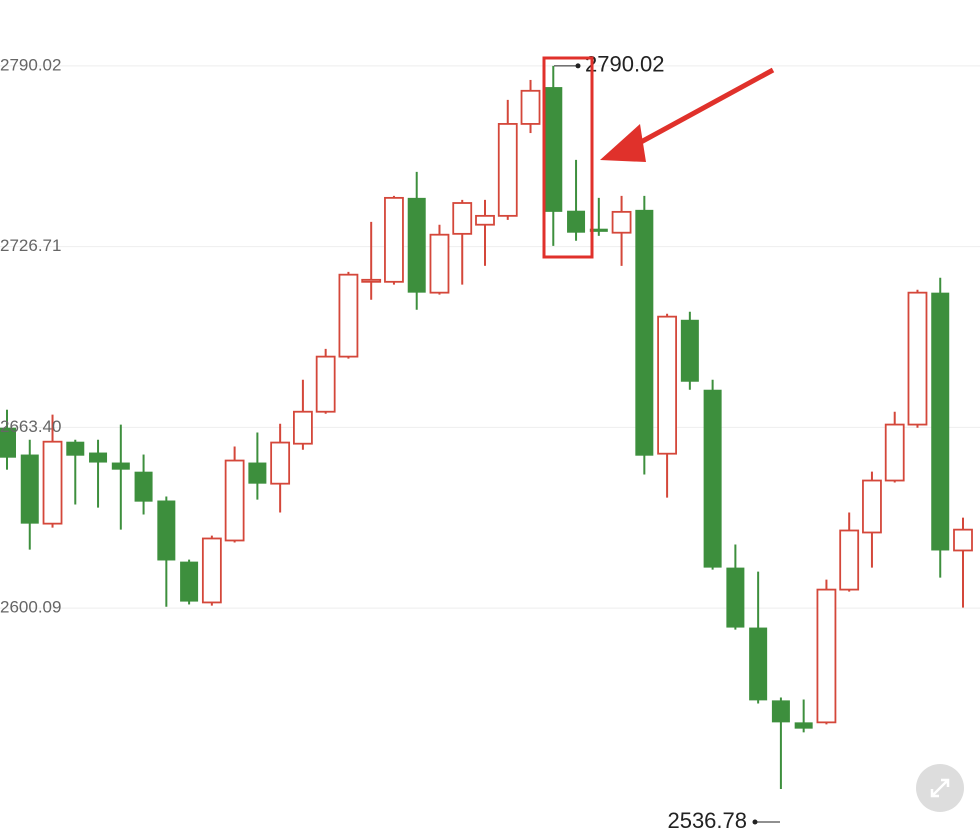  I want to click on annotation-dot, so click(578, 66).